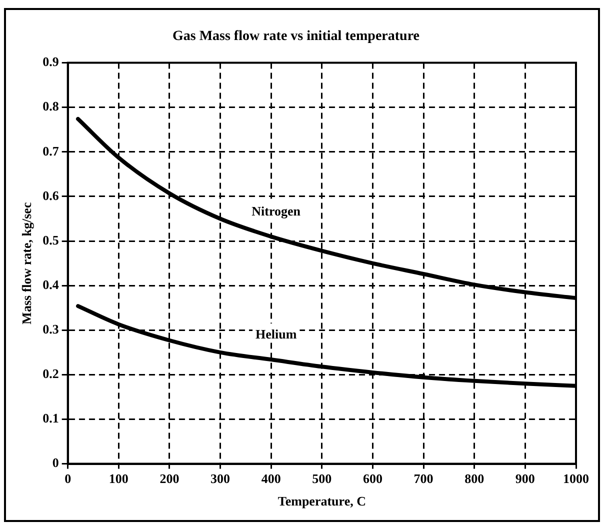 Image resolution: width=606 pixels, height=530 pixels. I want to click on x-tick-label: 700, so click(424, 478).